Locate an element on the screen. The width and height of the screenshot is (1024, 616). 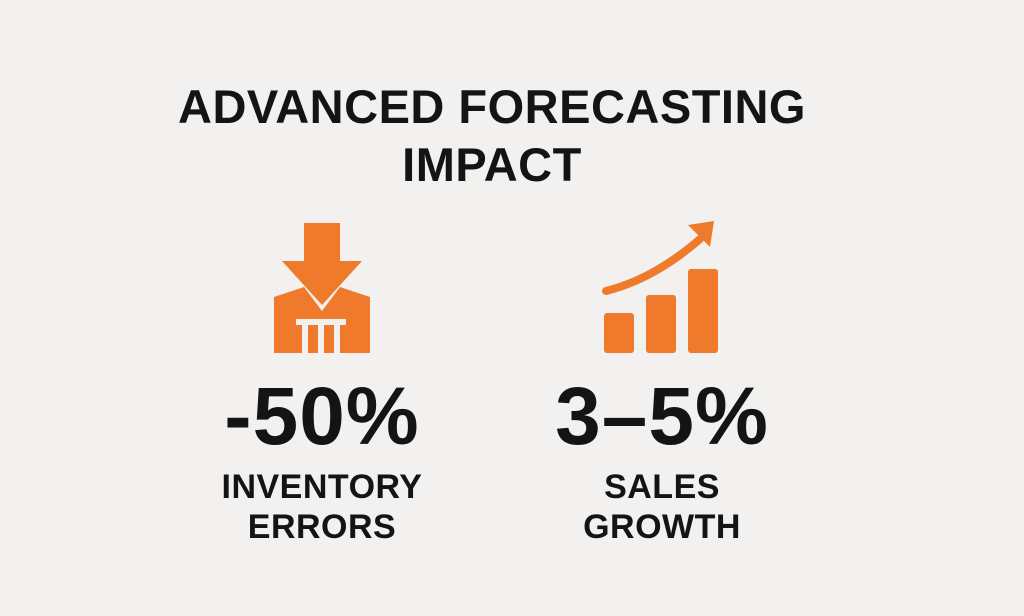
sales-growth-label-line-2: GROWTH is located at coordinates (662, 527).